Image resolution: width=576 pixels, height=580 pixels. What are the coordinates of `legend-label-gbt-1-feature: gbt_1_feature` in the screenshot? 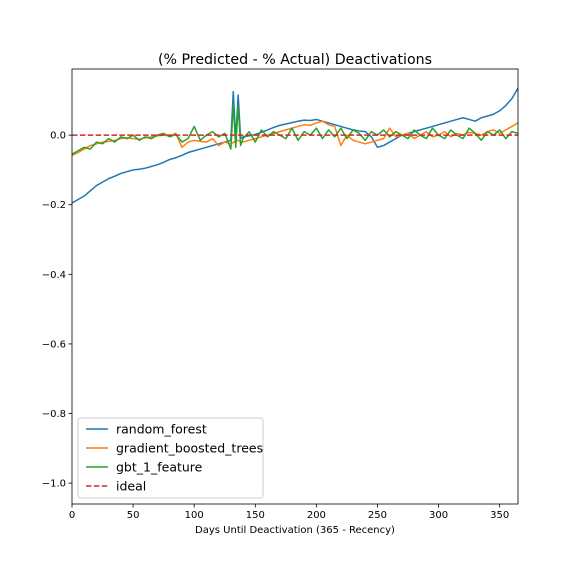 It's located at (159, 467).